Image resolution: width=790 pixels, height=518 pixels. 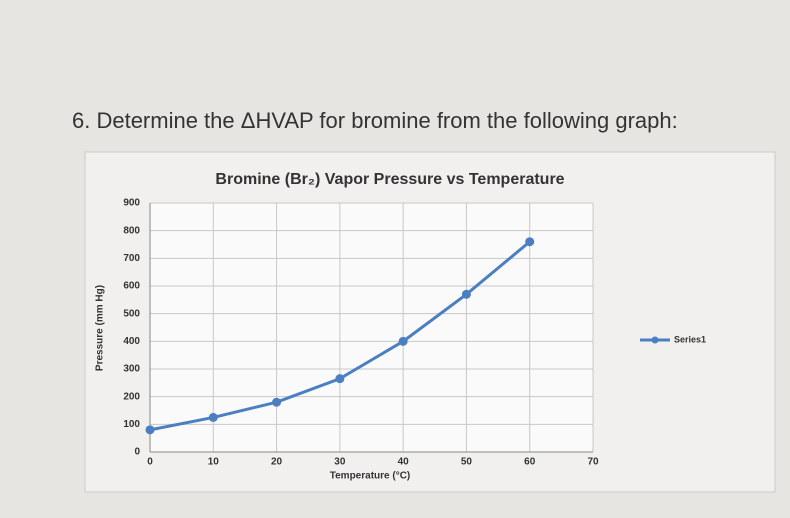 What do you see at coordinates (404, 462) in the screenshot?
I see `x-tick-label: 40` at bounding box center [404, 462].